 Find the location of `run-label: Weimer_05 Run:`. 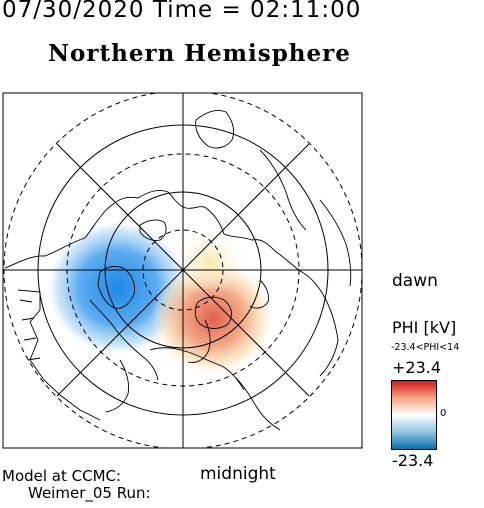

run-label: Weimer_05 Run: is located at coordinates (89, 493).